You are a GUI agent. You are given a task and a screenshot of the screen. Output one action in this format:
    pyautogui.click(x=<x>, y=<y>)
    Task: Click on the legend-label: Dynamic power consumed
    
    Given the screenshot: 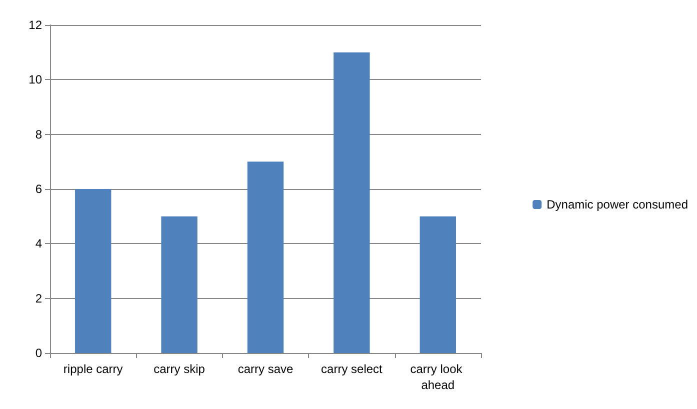 What is the action you would take?
    pyautogui.click(x=617, y=205)
    